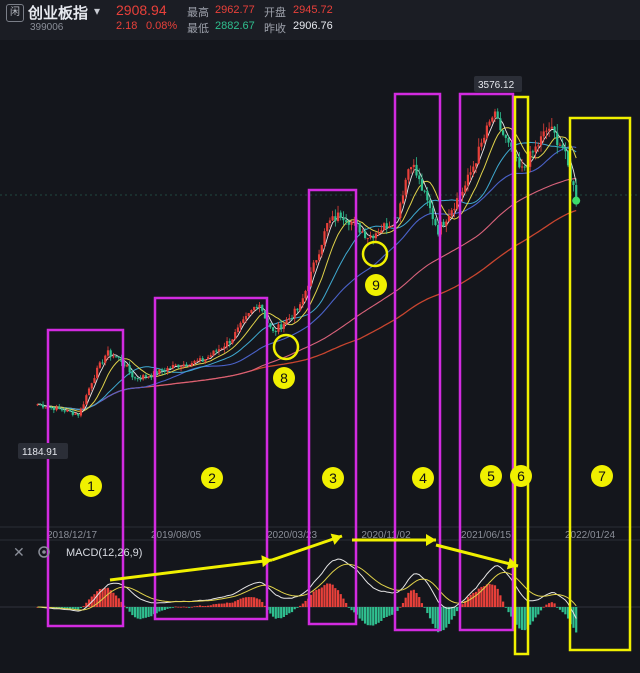 The width and height of the screenshot is (640, 673). Describe the element at coordinates (292, 535) in the screenshot. I see `x-tick-label: 2020/03/23` at that location.